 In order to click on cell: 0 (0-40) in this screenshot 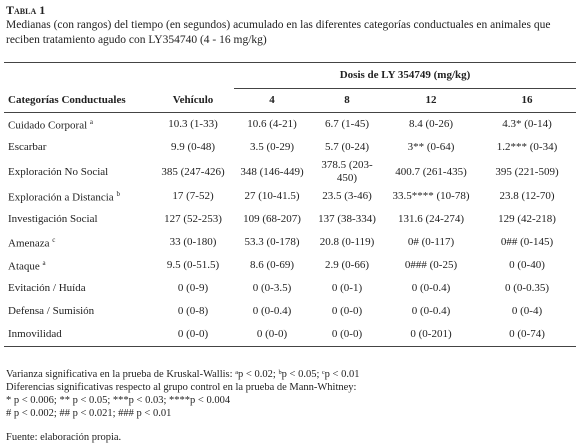, I will do `click(527, 265)`.